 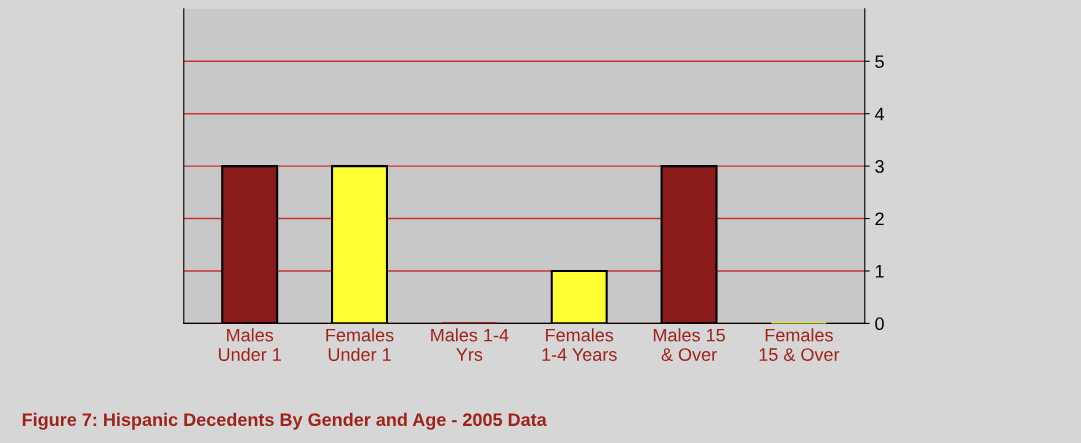 I want to click on text: Figure 7: Hispanic Decedents By Gender and Age - 2005 Data, so click(x=284, y=421).